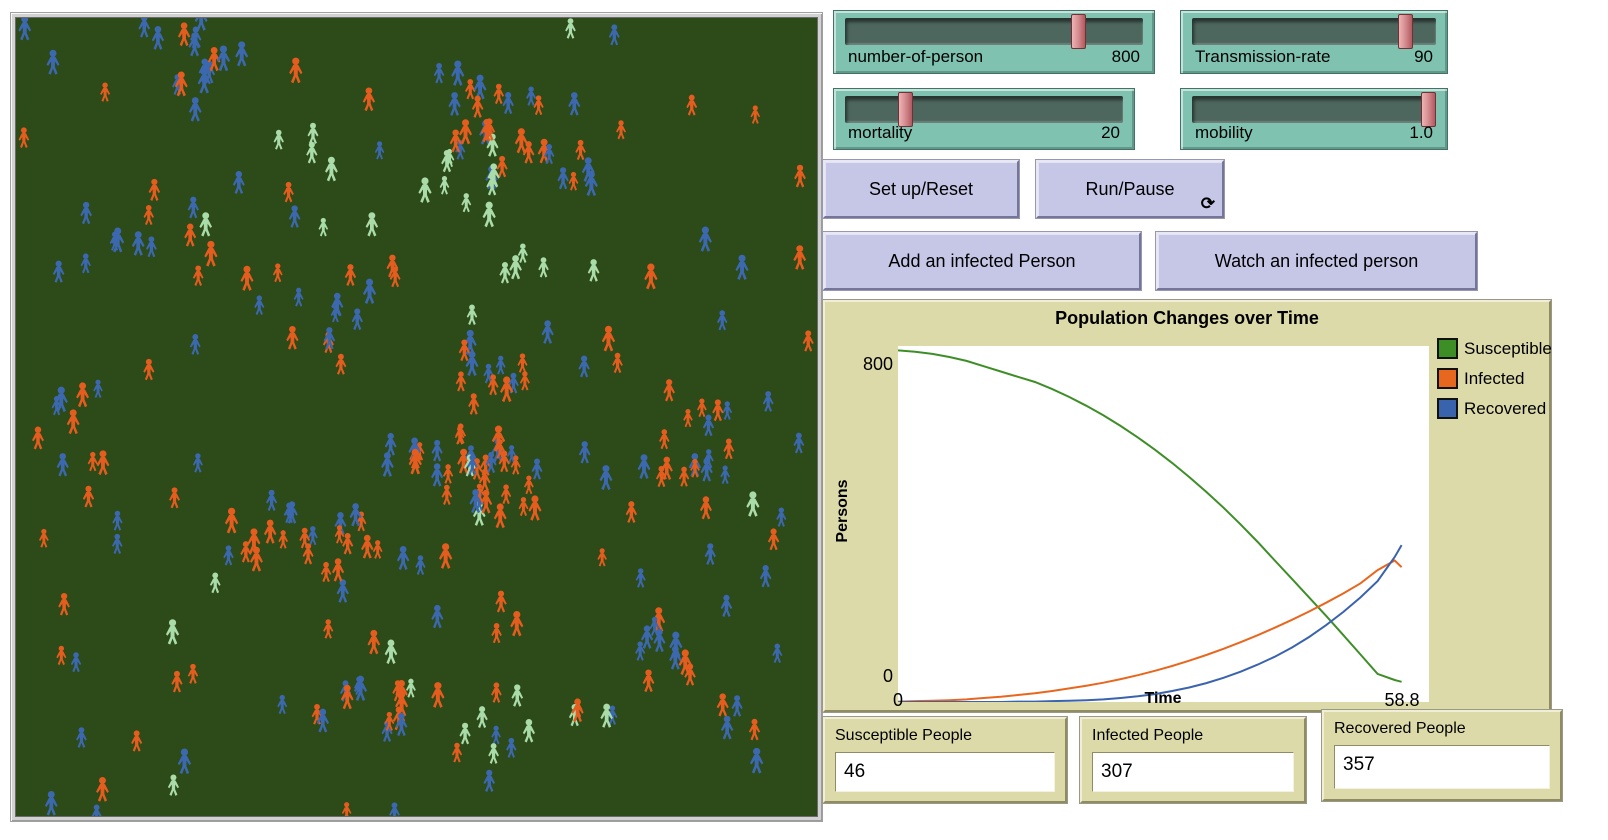 This screenshot has width=1608, height=840. I want to click on plot-legend: Susceptible Infected Recovered, so click(1494, 383).